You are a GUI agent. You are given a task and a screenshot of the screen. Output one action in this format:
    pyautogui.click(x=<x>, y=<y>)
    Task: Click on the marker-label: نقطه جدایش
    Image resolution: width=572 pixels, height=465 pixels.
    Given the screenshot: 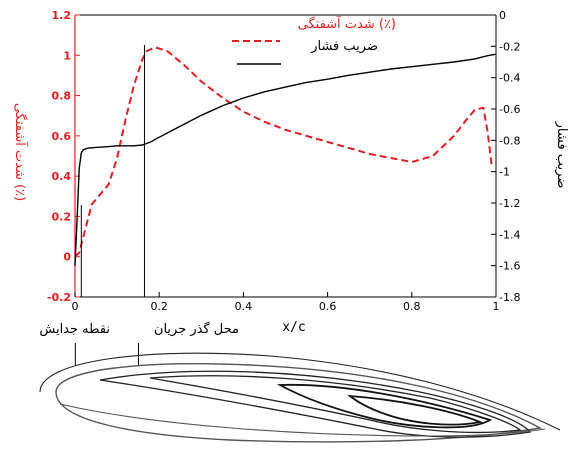 What is the action you would take?
    pyautogui.click(x=74, y=329)
    